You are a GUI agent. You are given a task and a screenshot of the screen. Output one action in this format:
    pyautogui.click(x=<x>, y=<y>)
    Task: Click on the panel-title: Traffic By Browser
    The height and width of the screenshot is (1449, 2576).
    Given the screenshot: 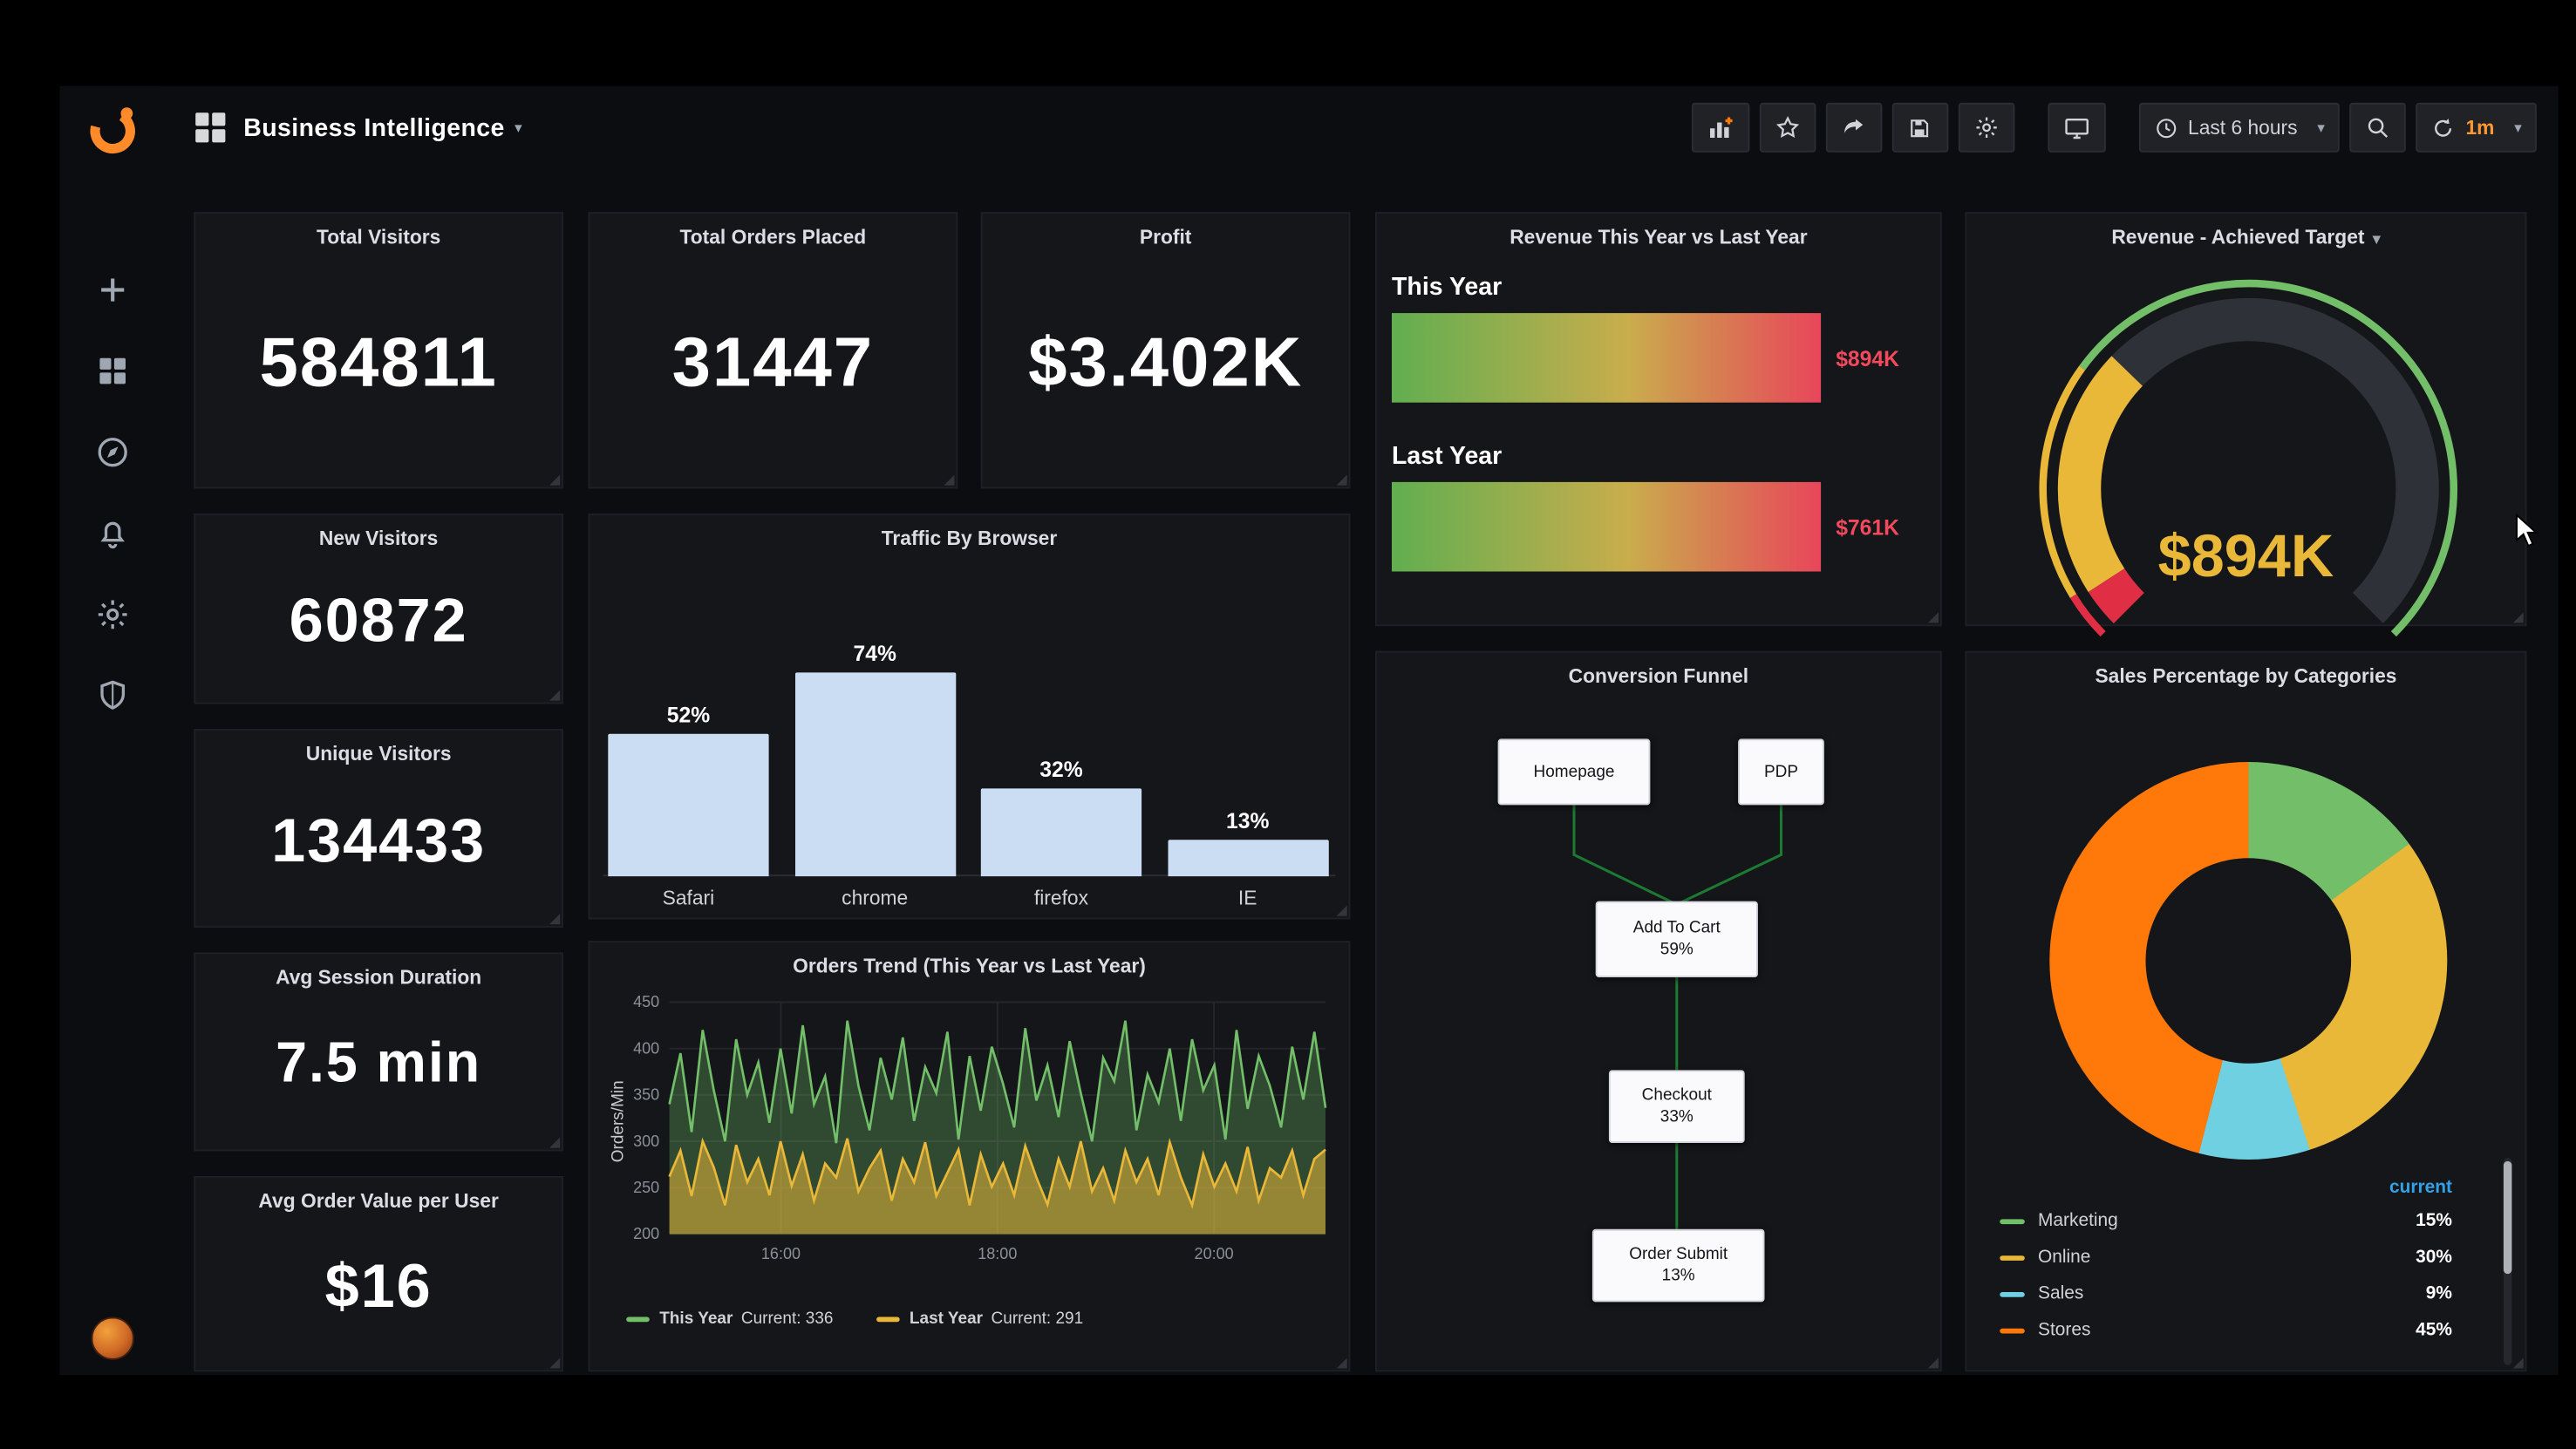 What is the action you would take?
    pyautogui.click(x=969, y=538)
    